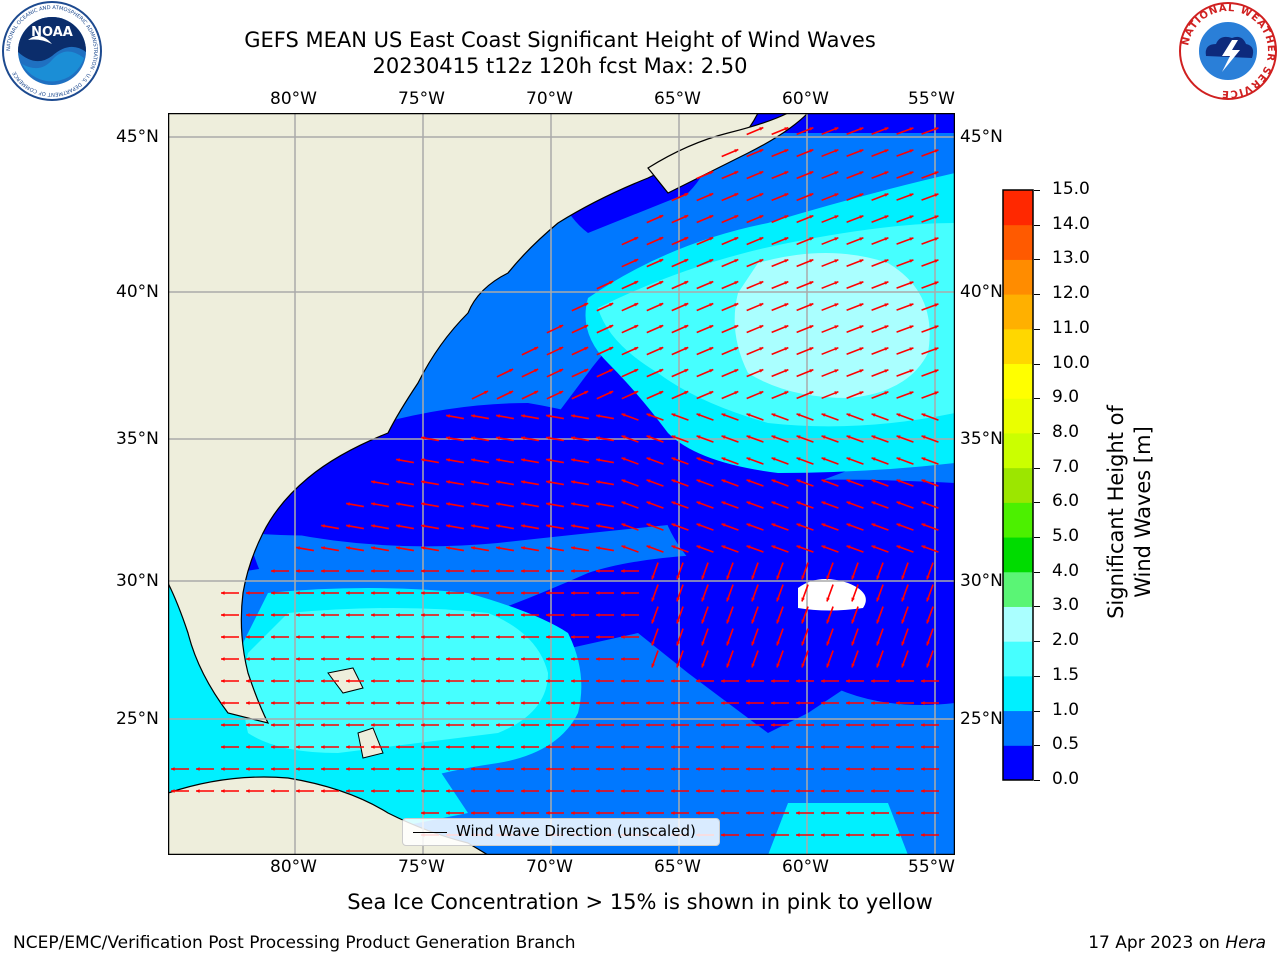 This screenshot has width=1280, height=960. Describe the element at coordinates (293, 867) in the screenshot. I see `lon-label-bottom: 80°W` at that location.